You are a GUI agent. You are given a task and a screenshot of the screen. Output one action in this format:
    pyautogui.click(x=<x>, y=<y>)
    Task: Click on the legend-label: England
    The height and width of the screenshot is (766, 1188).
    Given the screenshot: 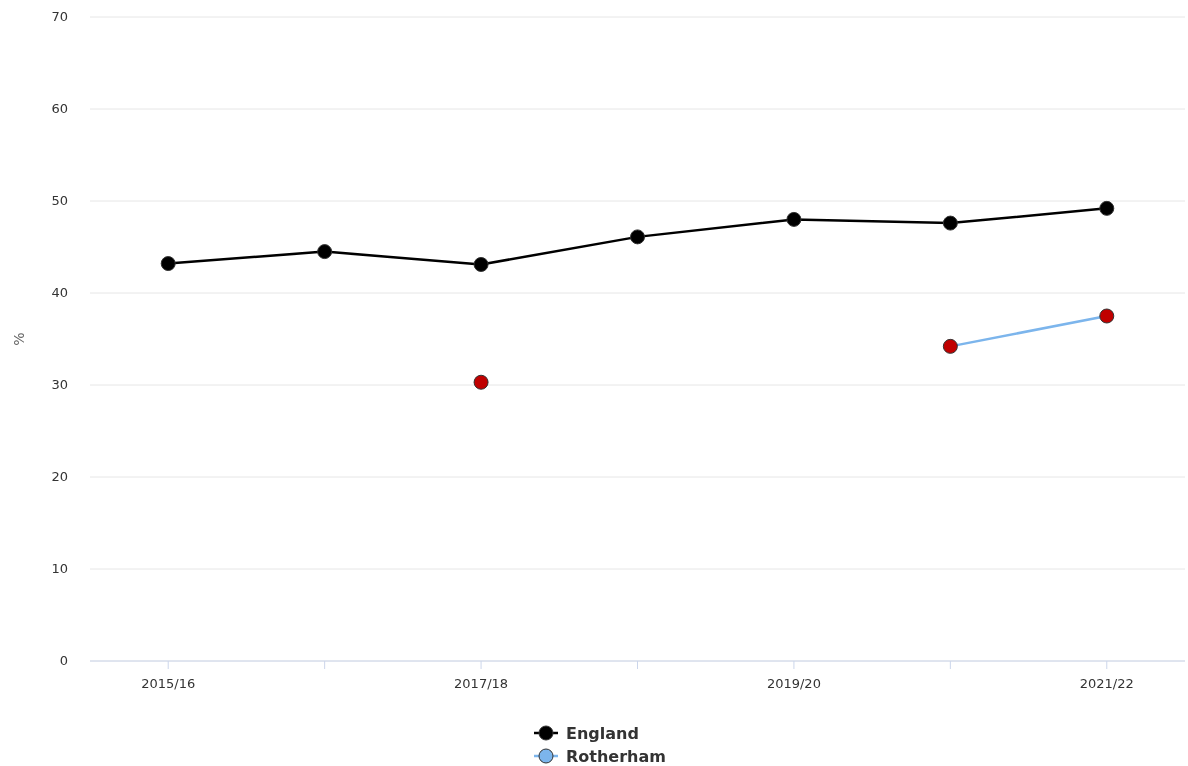 What is the action you would take?
    pyautogui.click(x=602, y=733)
    